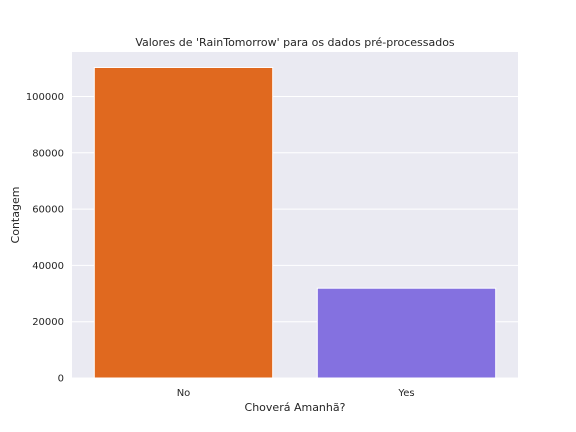  I want to click on y-tick-label: 40000, so click(48, 266).